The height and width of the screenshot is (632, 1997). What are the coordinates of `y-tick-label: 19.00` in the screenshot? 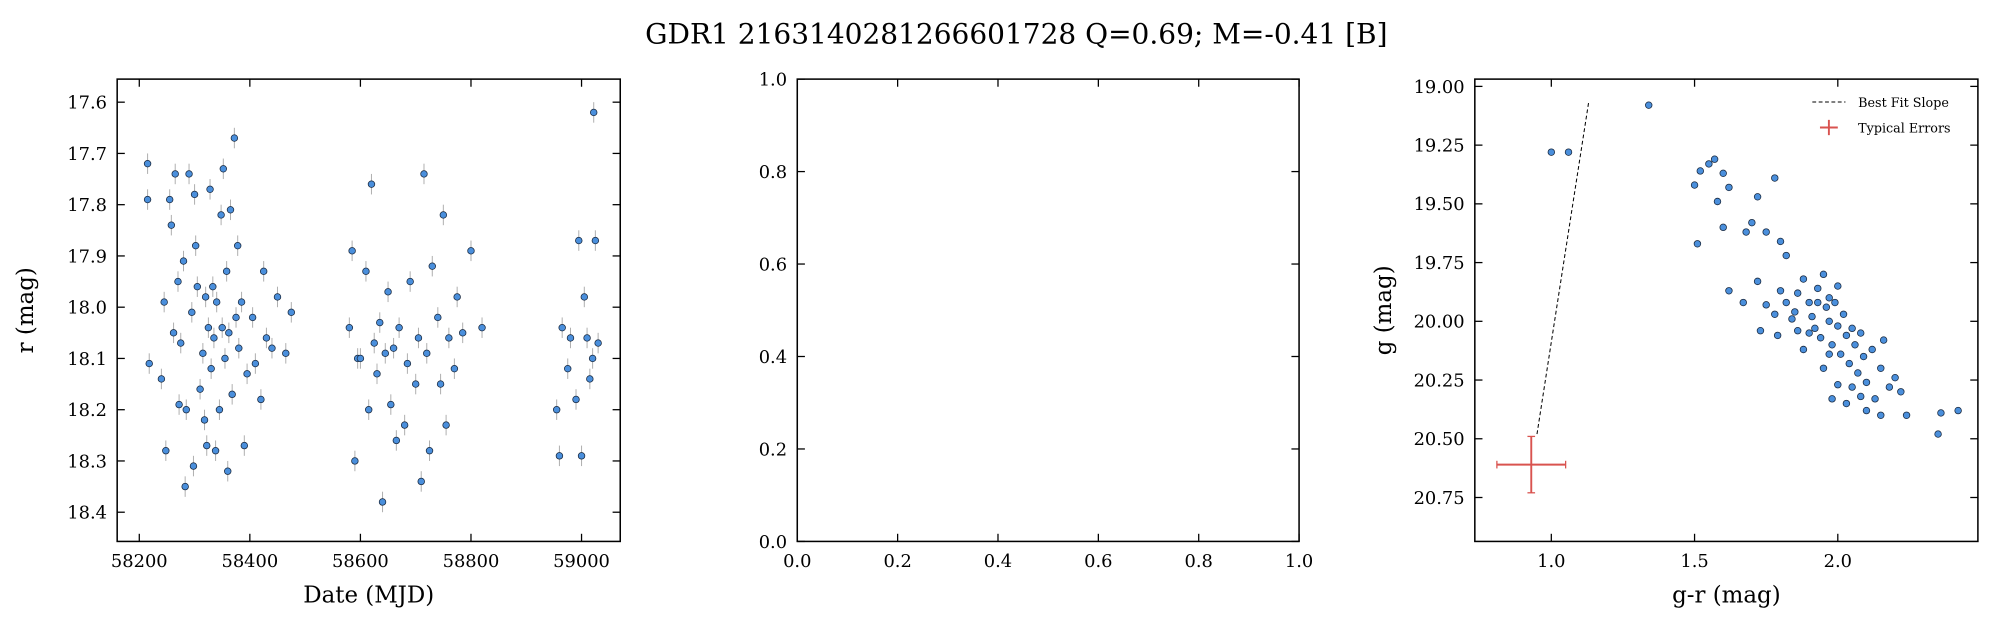 It's located at (1439, 87).